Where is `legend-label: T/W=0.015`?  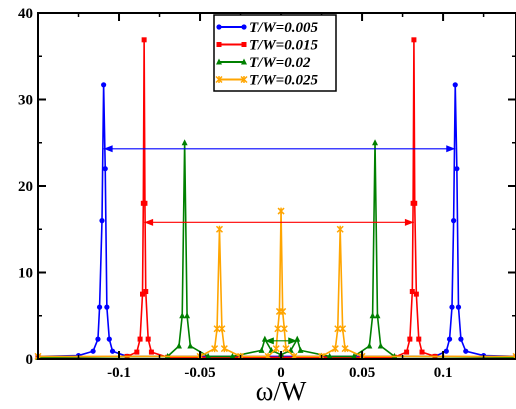
legend-label: T/W=0.015 is located at coordinates (283, 46).